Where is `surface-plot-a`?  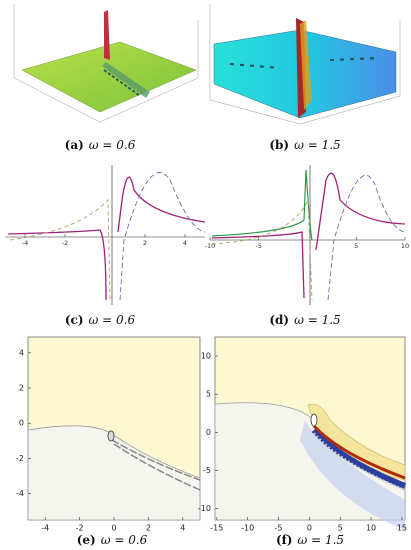
surface-plot-a is located at coordinates (106, 63).